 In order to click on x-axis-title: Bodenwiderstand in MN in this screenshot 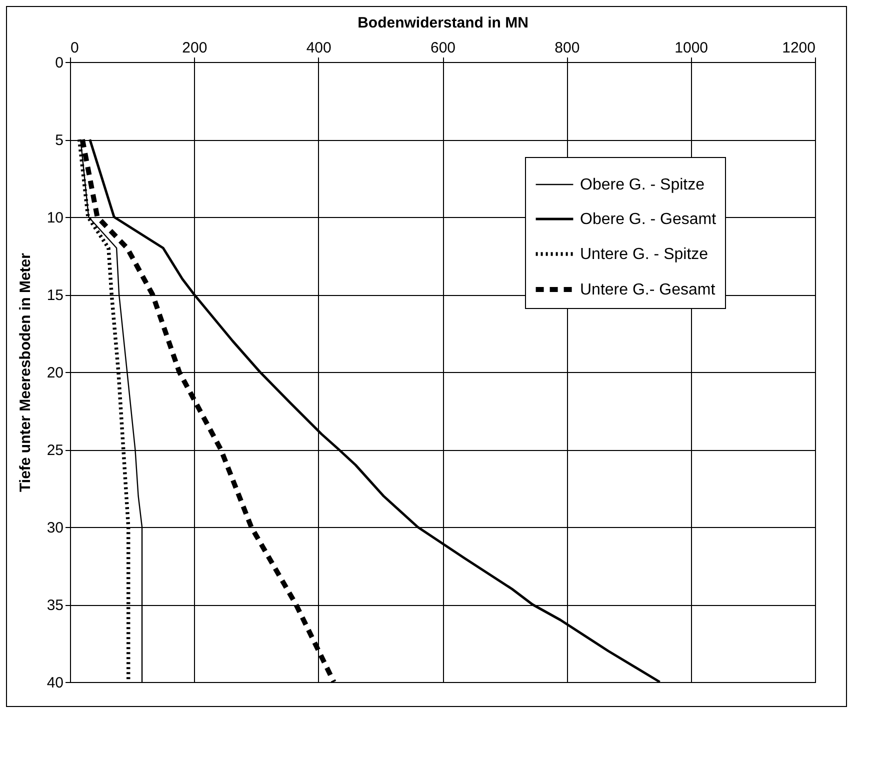, I will do `click(443, 23)`.